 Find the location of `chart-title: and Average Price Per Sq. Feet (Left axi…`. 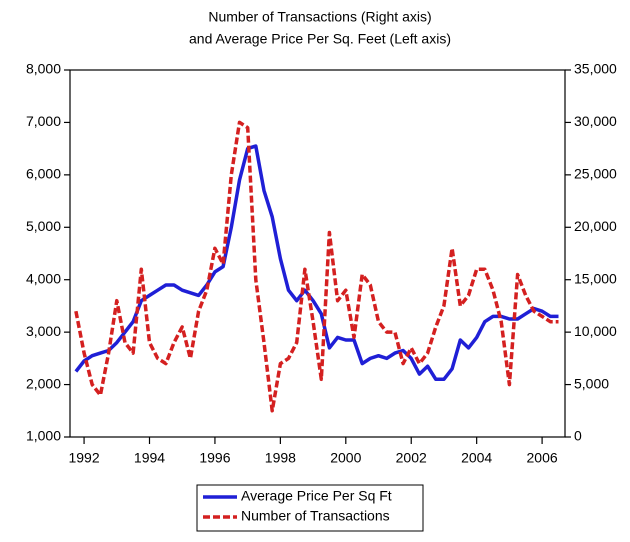

chart-title: and Average Price Per Sq. Feet (Left axi… is located at coordinates (320, 39).